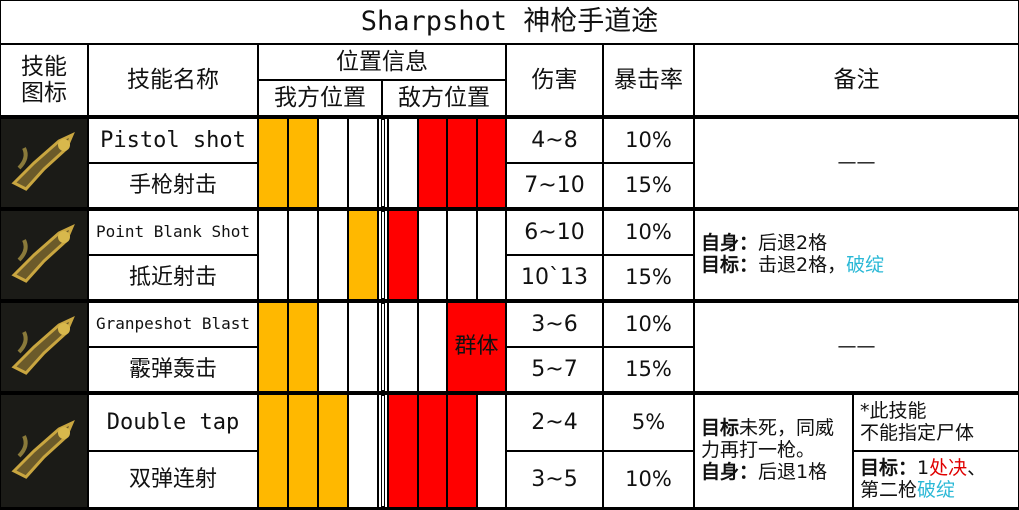  What do you see at coordinates (44, 66) in the screenshot?
I see `header-text: 技能` at bounding box center [44, 66].